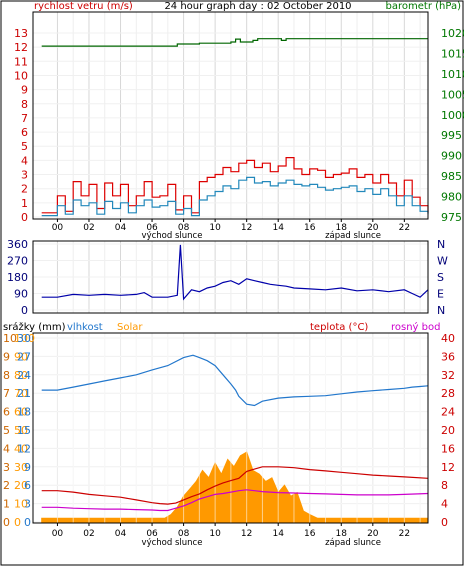  Describe the element at coordinates (21, 393) in the screenshot. I see `solar-tick-label: 70` at that location.